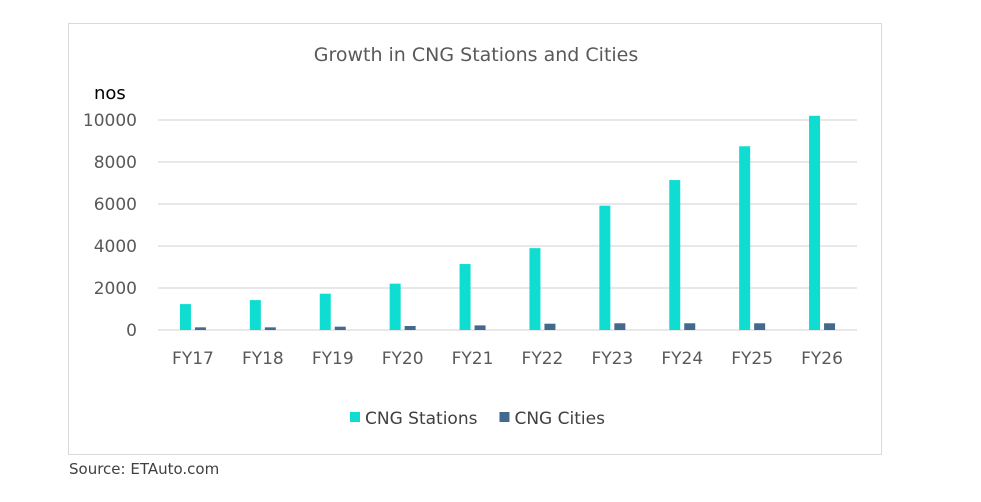 Image resolution: width=981 pixels, height=502 pixels. Describe the element at coordinates (193, 359) in the screenshot. I see `x-tick-label: FY17` at that location.